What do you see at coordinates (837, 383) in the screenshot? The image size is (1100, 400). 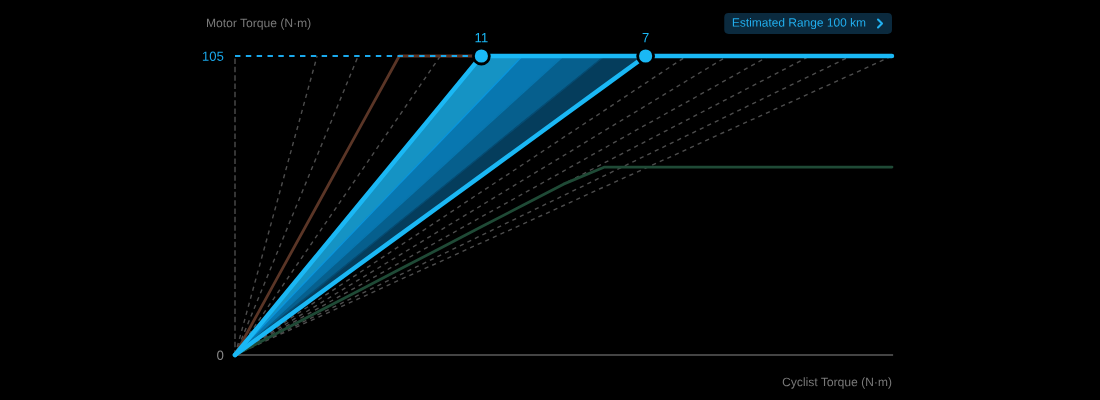 I see `x-axis-title: Cyclist Torque (N·m)` at bounding box center [837, 383].